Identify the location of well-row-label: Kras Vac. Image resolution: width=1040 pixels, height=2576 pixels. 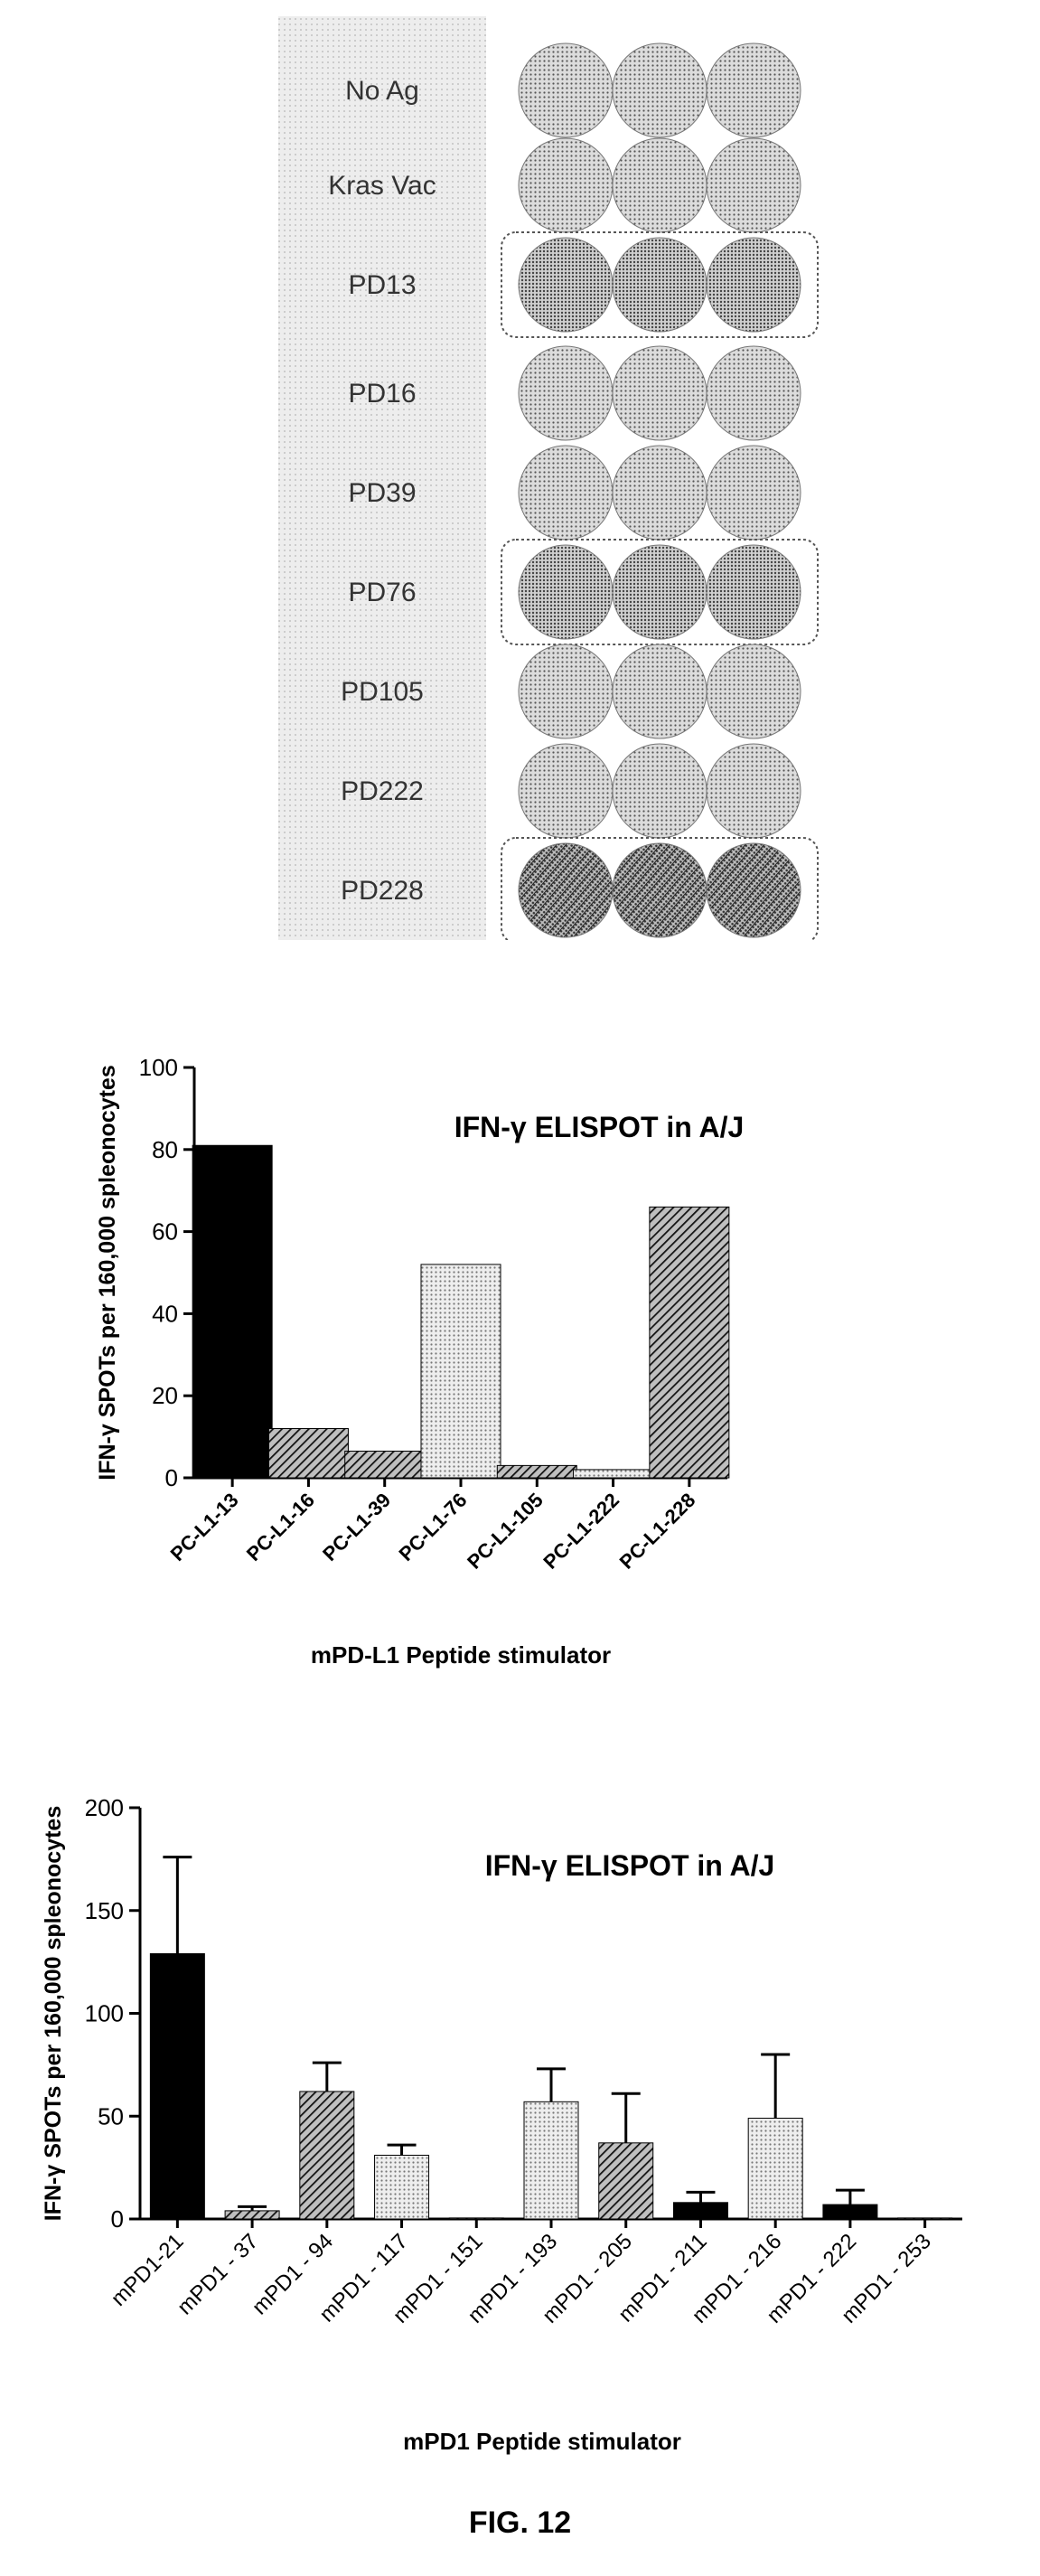
(382, 186).